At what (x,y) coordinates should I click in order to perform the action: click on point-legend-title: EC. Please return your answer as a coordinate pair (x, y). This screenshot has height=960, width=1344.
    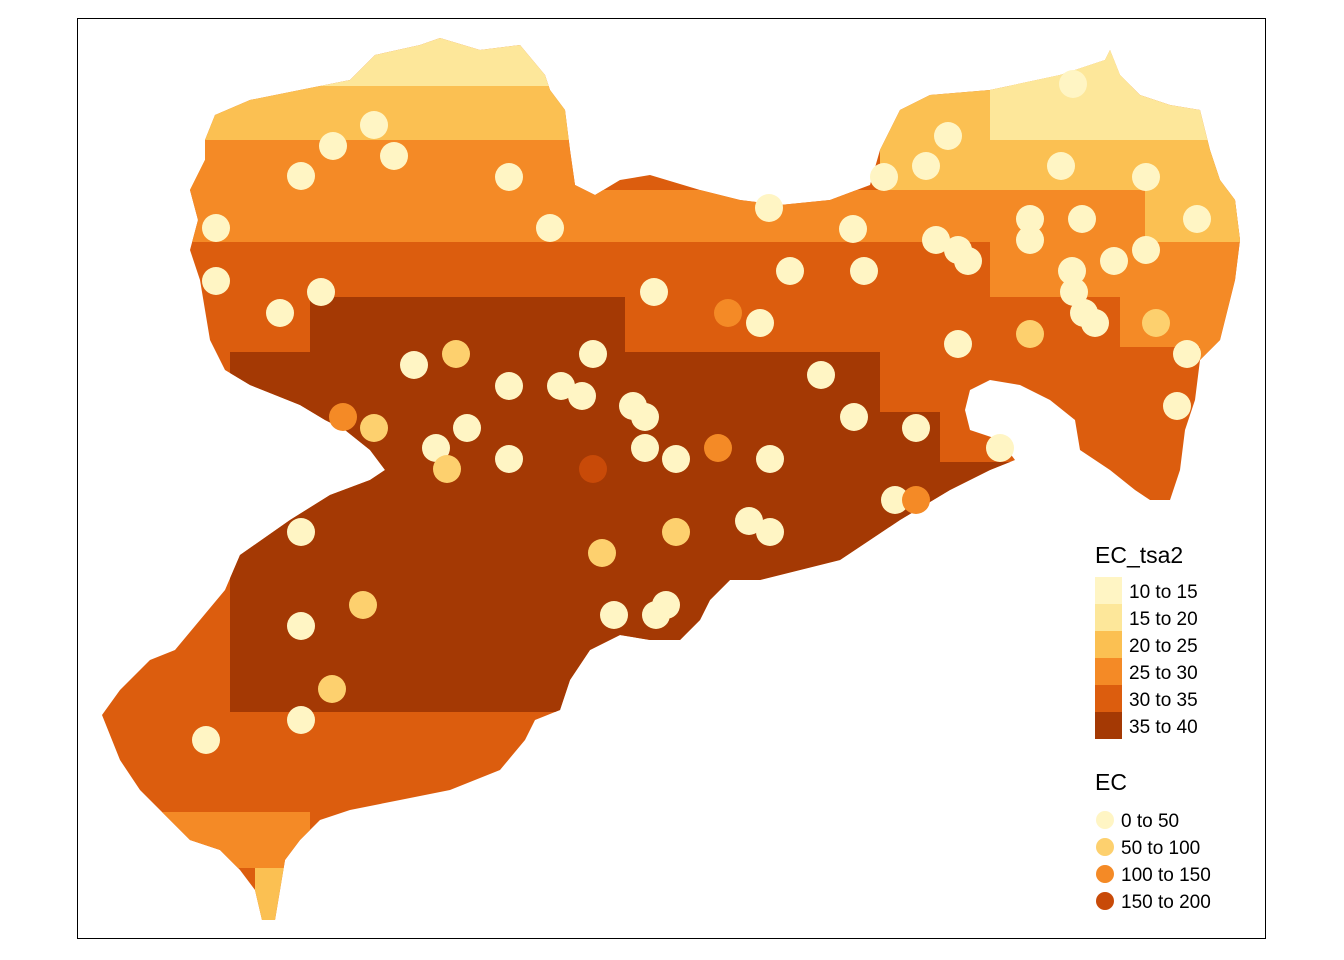
    Looking at the image, I should click on (1111, 782).